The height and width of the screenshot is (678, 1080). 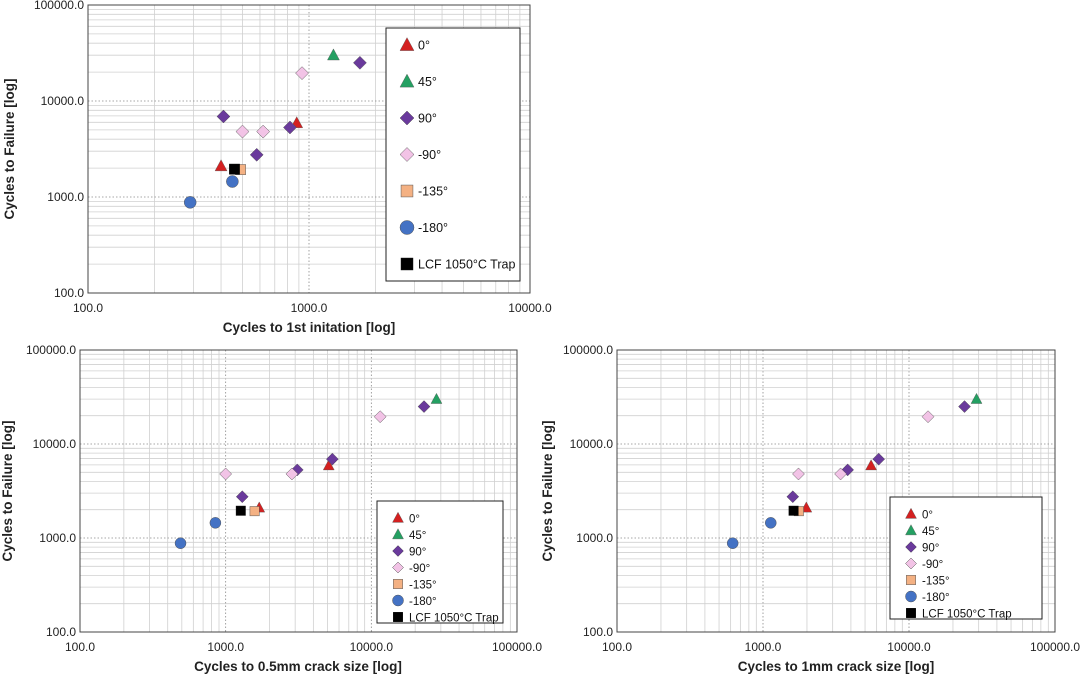 What do you see at coordinates (309, 327) in the screenshot?
I see `x-axis-label: Cycles to 1st initation [log]` at bounding box center [309, 327].